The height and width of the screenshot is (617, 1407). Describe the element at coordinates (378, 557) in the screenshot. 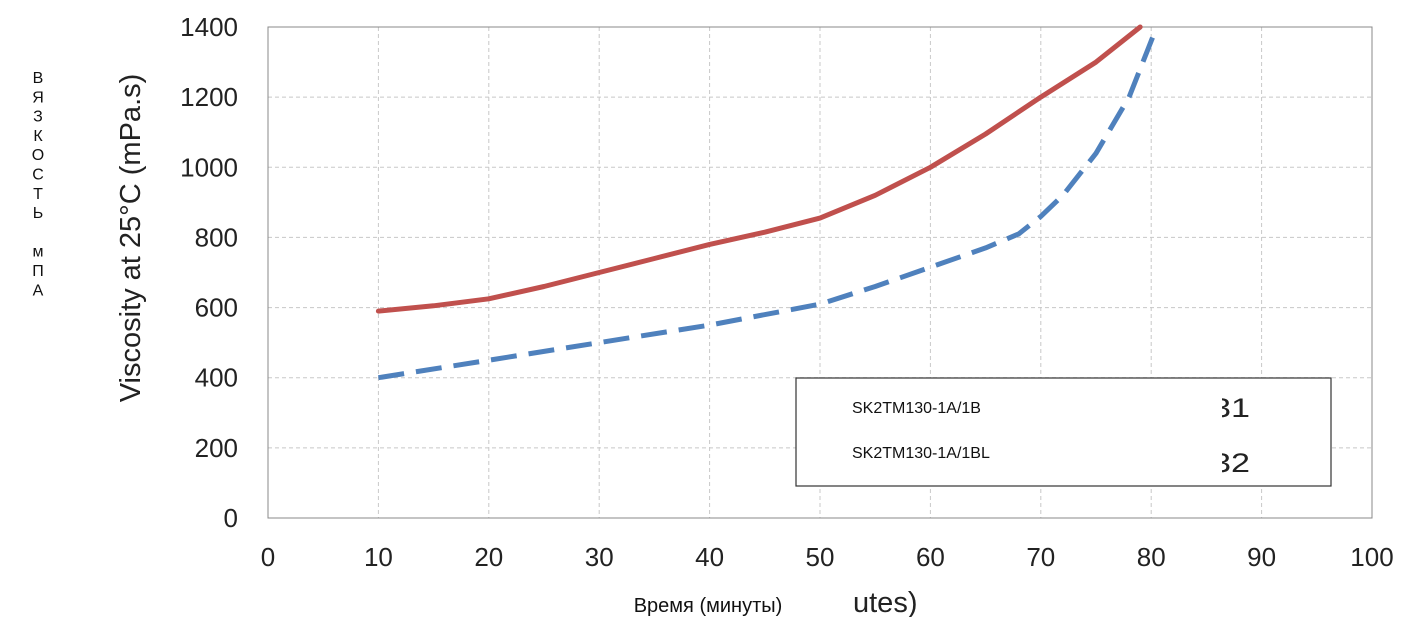

I see `x-tick-label: 10` at that location.